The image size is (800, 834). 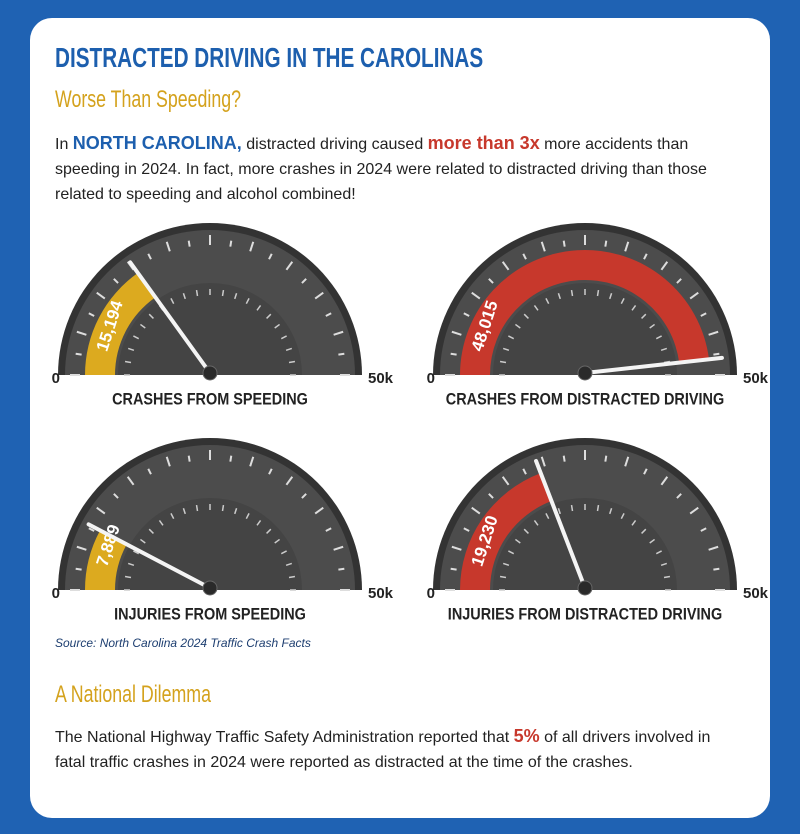 I want to click on text: distracted driving caused, so click(x=334, y=144).